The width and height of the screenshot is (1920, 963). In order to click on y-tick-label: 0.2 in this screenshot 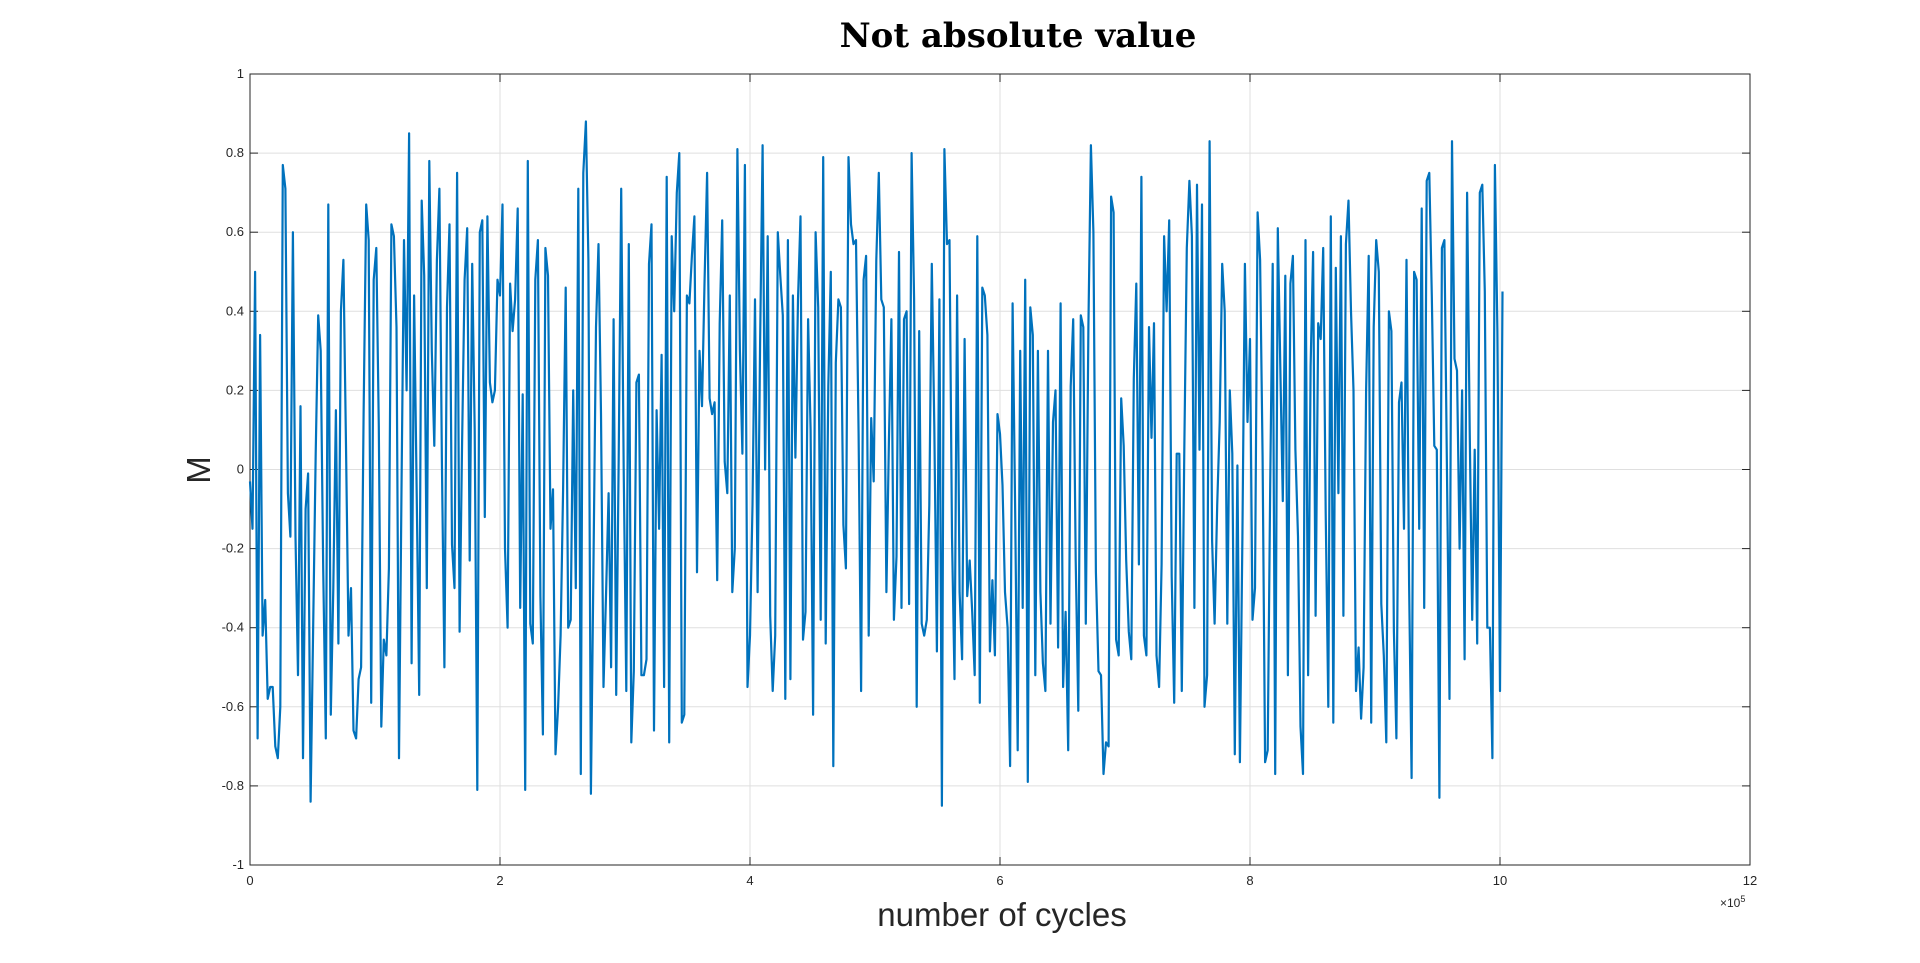, I will do `click(235, 389)`.